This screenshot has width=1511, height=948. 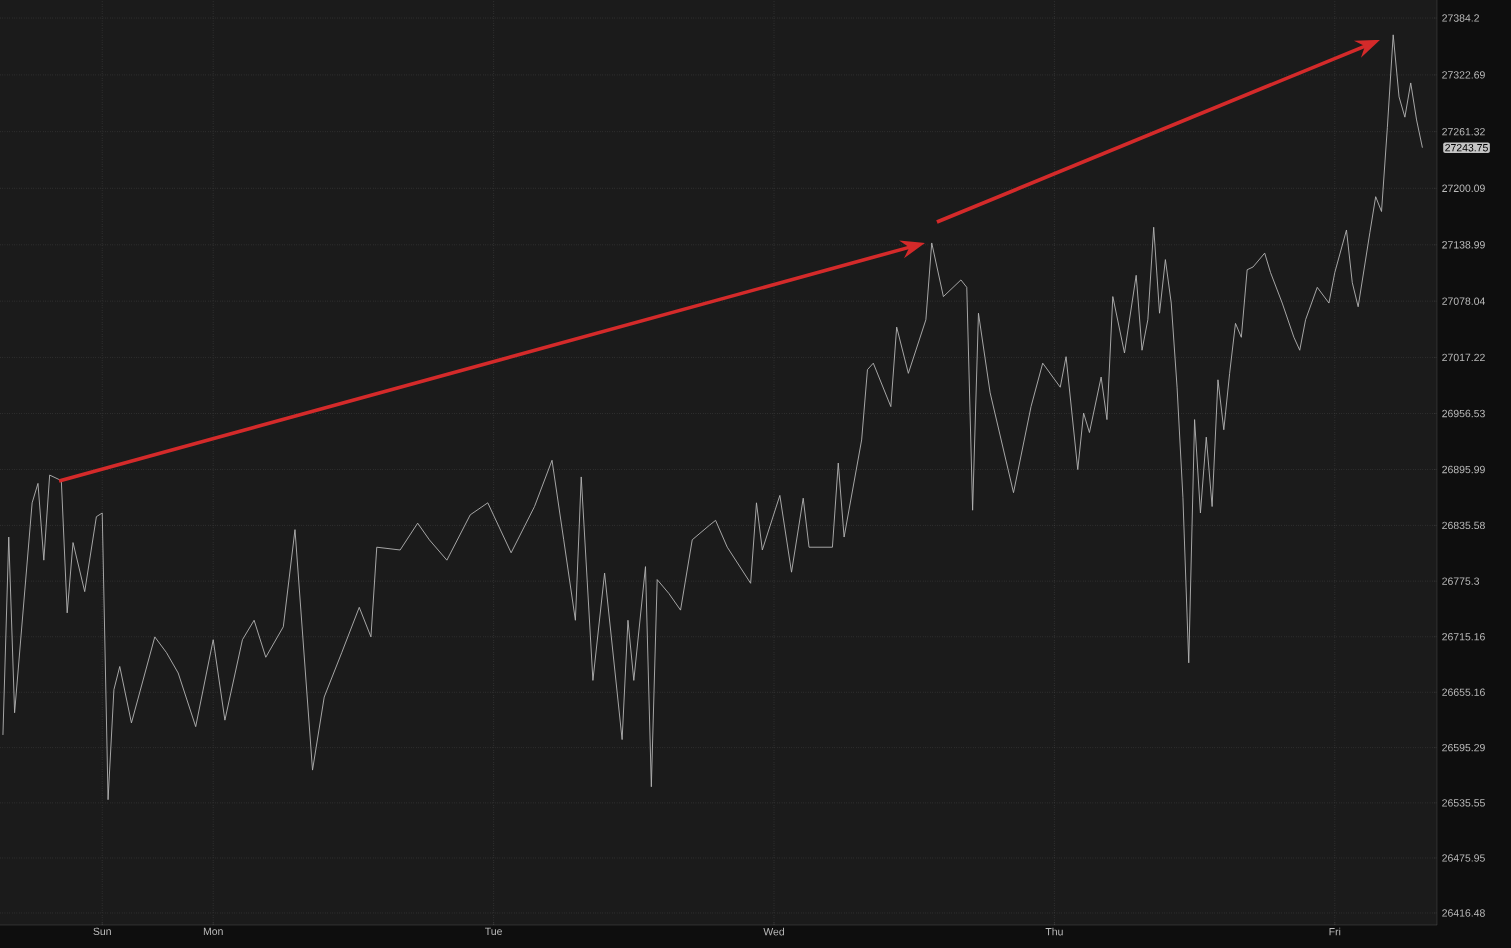 What do you see at coordinates (1463, 747) in the screenshot?
I see `y-tick-label: 26595.29` at bounding box center [1463, 747].